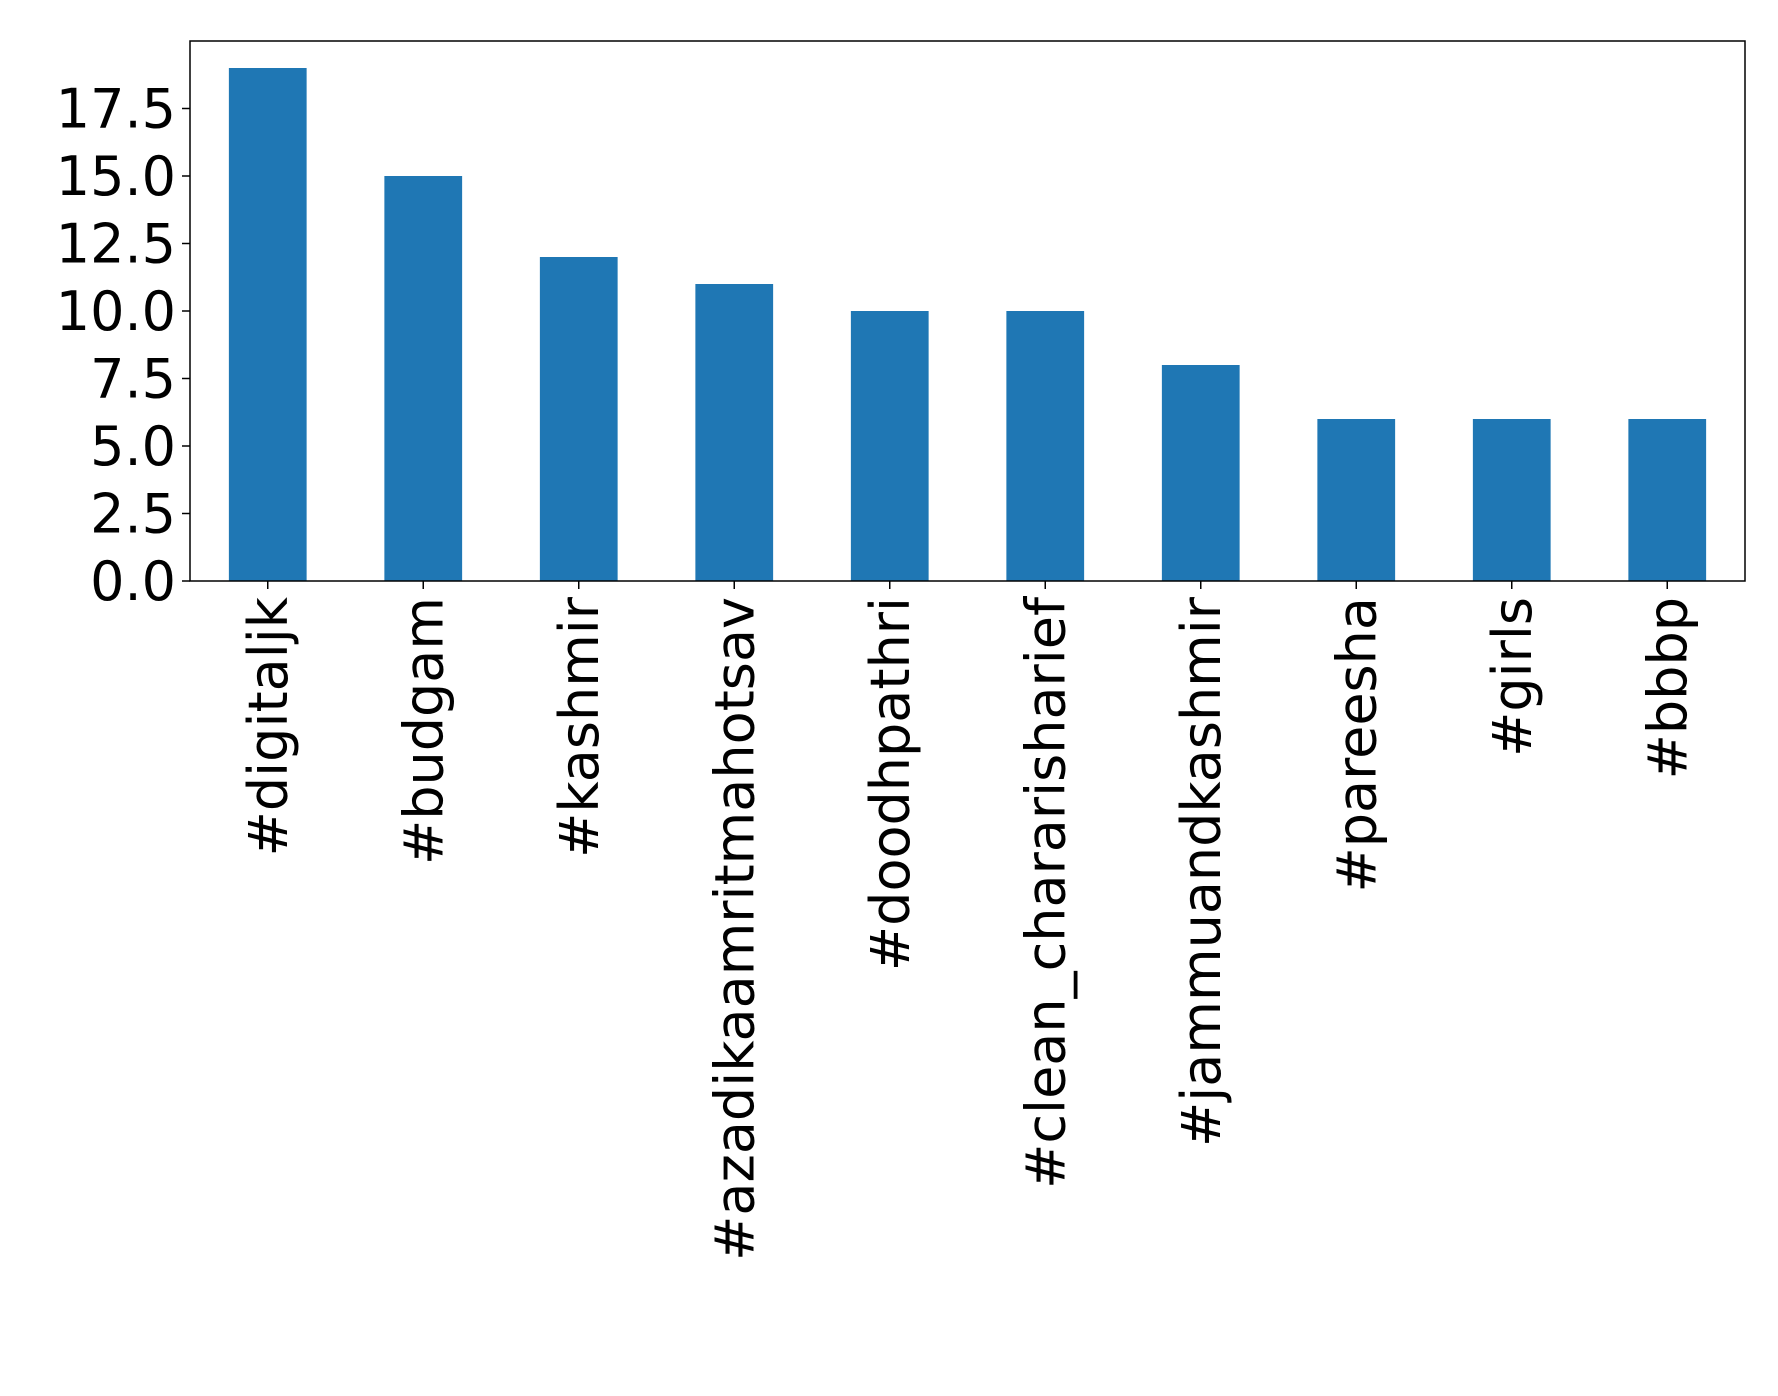  What do you see at coordinates (133, 514) in the screenshot?
I see `y-tick-label: 2.5` at bounding box center [133, 514].